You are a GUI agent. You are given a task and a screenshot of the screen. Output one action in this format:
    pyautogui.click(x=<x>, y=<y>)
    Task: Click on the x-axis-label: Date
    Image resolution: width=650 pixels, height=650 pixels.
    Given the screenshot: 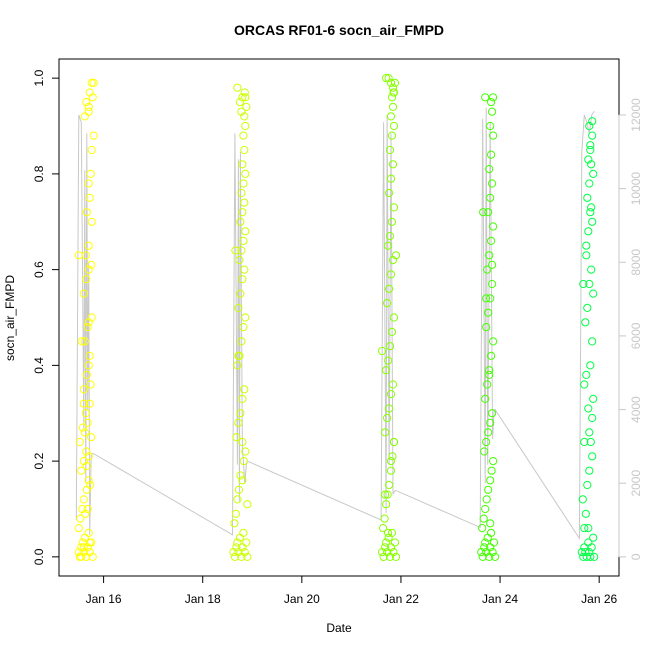 What is the action you would take?
    pyautogui.click(x=339, y=628)
    